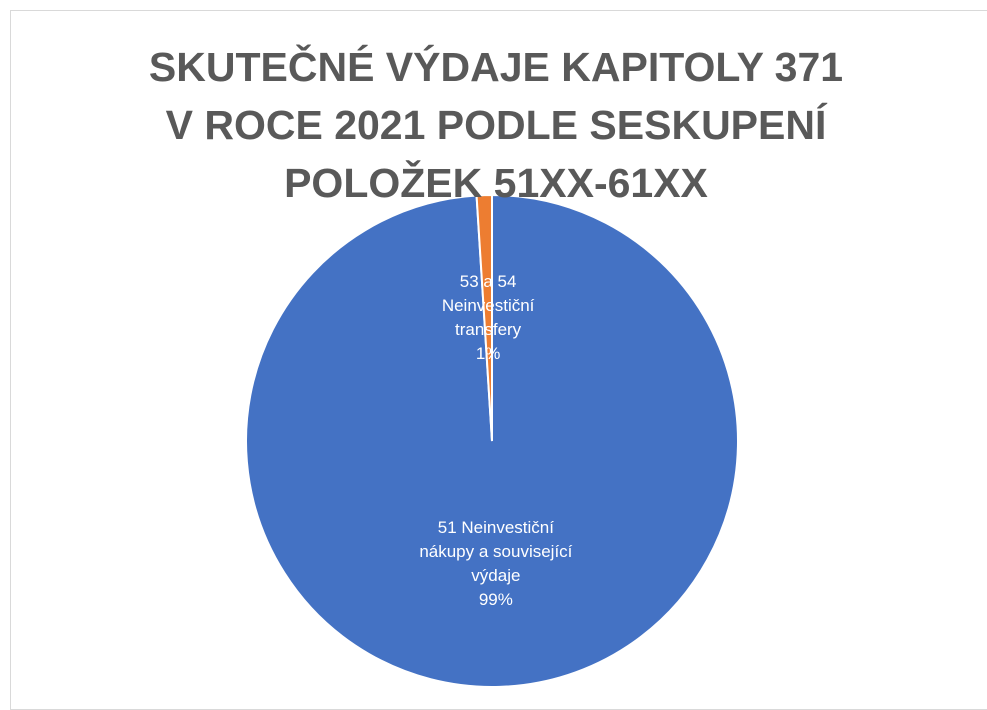 This screenshot has width=987, height=710. I want to click on category-label: 53 a 54 Neinvestiční transfery, so click(488, 306).